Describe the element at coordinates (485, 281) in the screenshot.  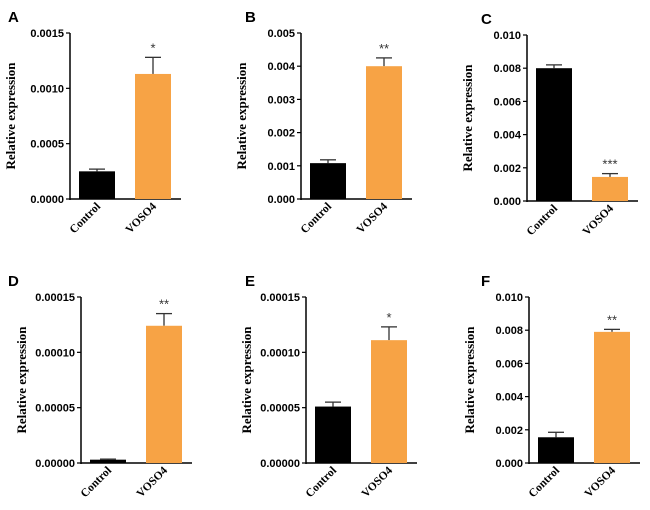
I see `panel-letter-f: F` at that location.